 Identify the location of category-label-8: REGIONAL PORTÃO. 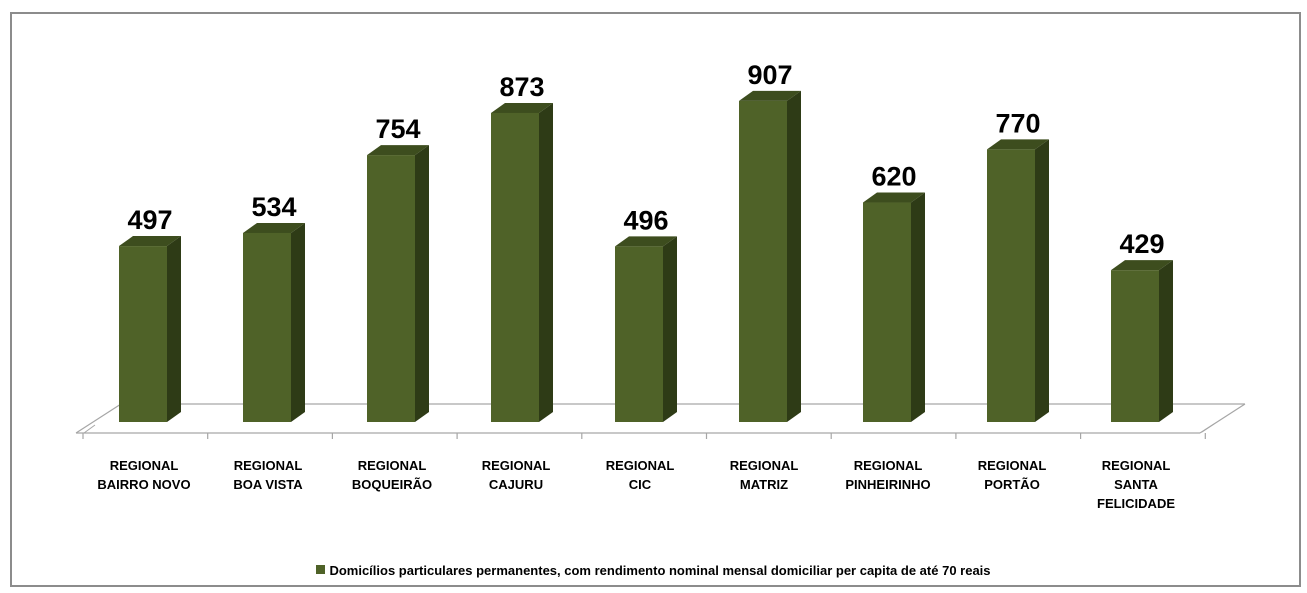
(1012, 475).